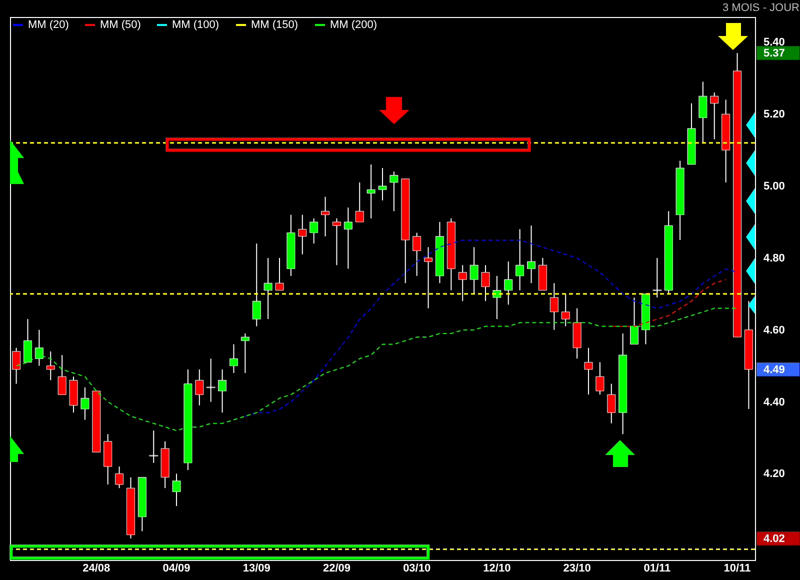 The height and width of the screenshot is (580, 800). Describe the element at coordinates (774, 186) in the screenshot. I see `y-tick-label: 5.00` at that location.